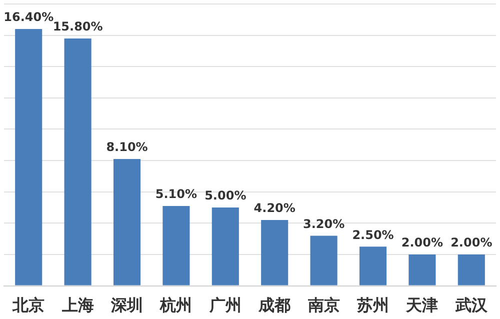 This screenshot has width=500, height=319. Describe the element at coordinates (323, 223) in the screenshot. I see `data-label: 3.20%` at that location.